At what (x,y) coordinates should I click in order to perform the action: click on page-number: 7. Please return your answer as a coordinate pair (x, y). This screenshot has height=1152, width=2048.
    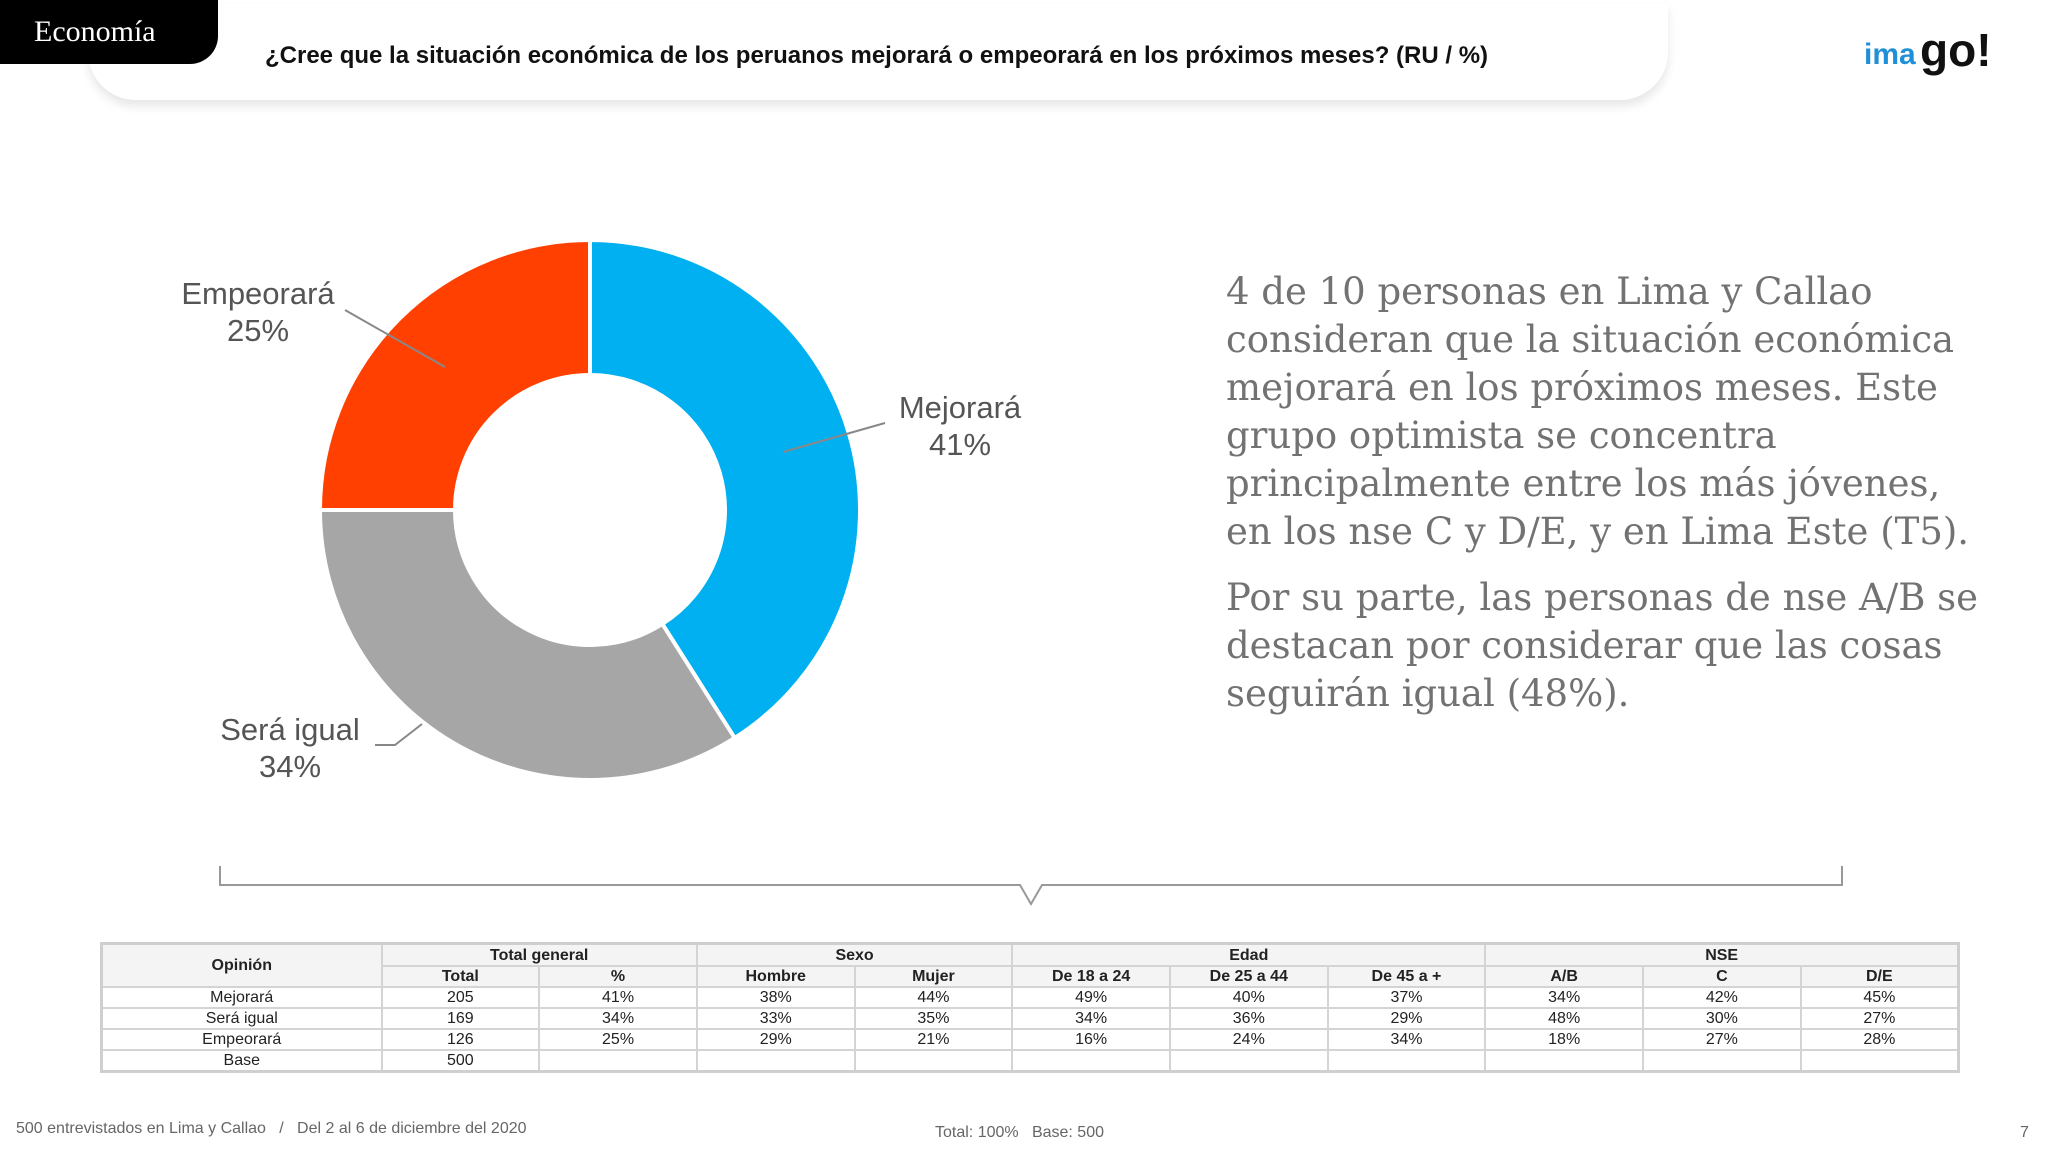
    Looking at the image, I should click on (2024, 1132).